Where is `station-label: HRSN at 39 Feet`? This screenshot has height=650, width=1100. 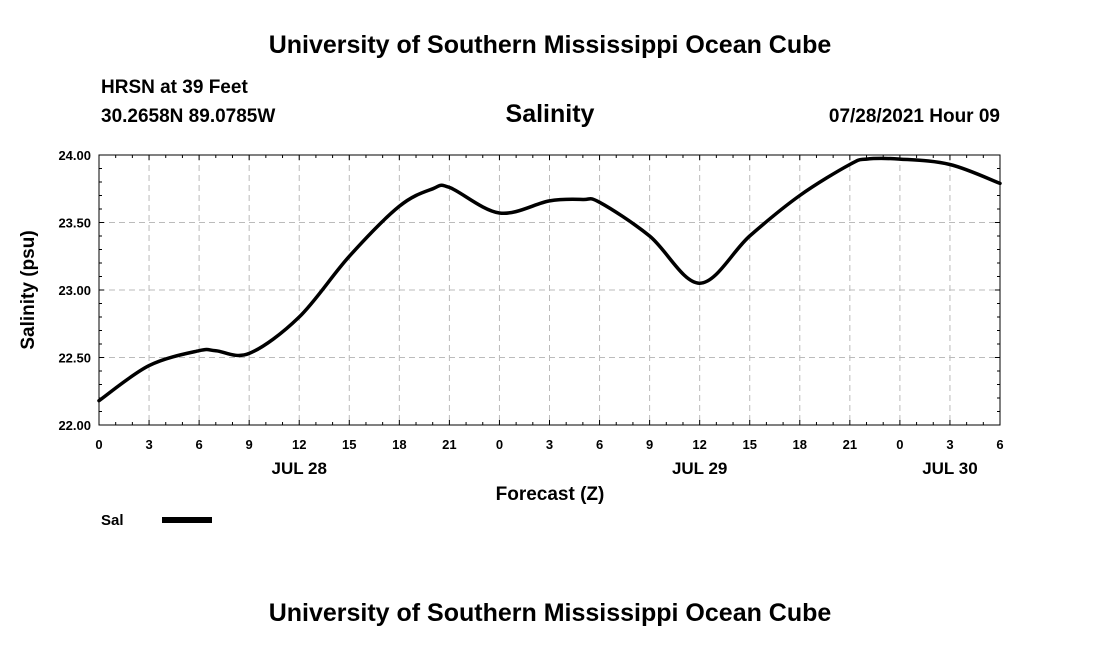
station-label: HRSN at 39 Feet is located at coordinates (174, 87).